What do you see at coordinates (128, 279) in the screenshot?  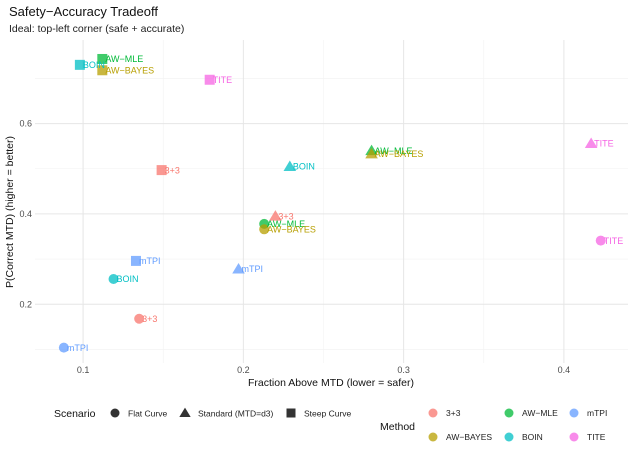 I see `point-label-boin-flat: BOIN` at bounding box center [128, 279].